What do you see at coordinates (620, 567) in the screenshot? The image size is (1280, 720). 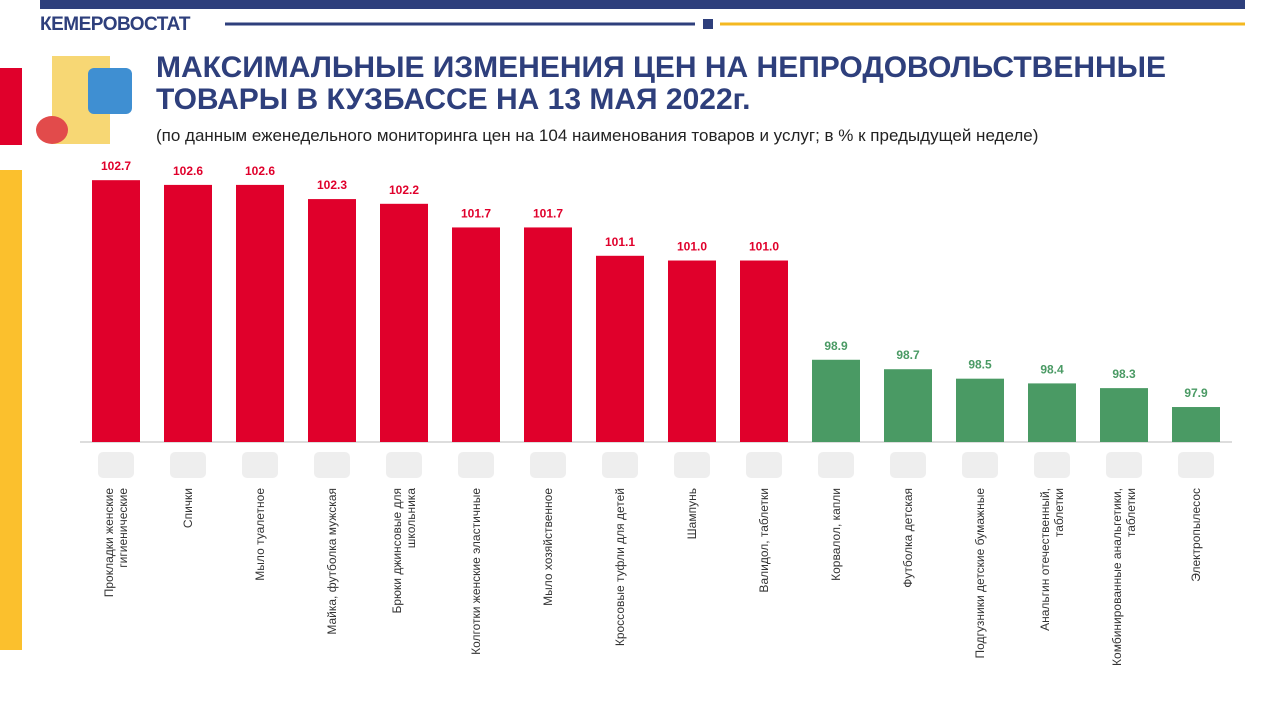 I see `category-label: Кроссовые туфли для детей` at bounding box center [620, 567].